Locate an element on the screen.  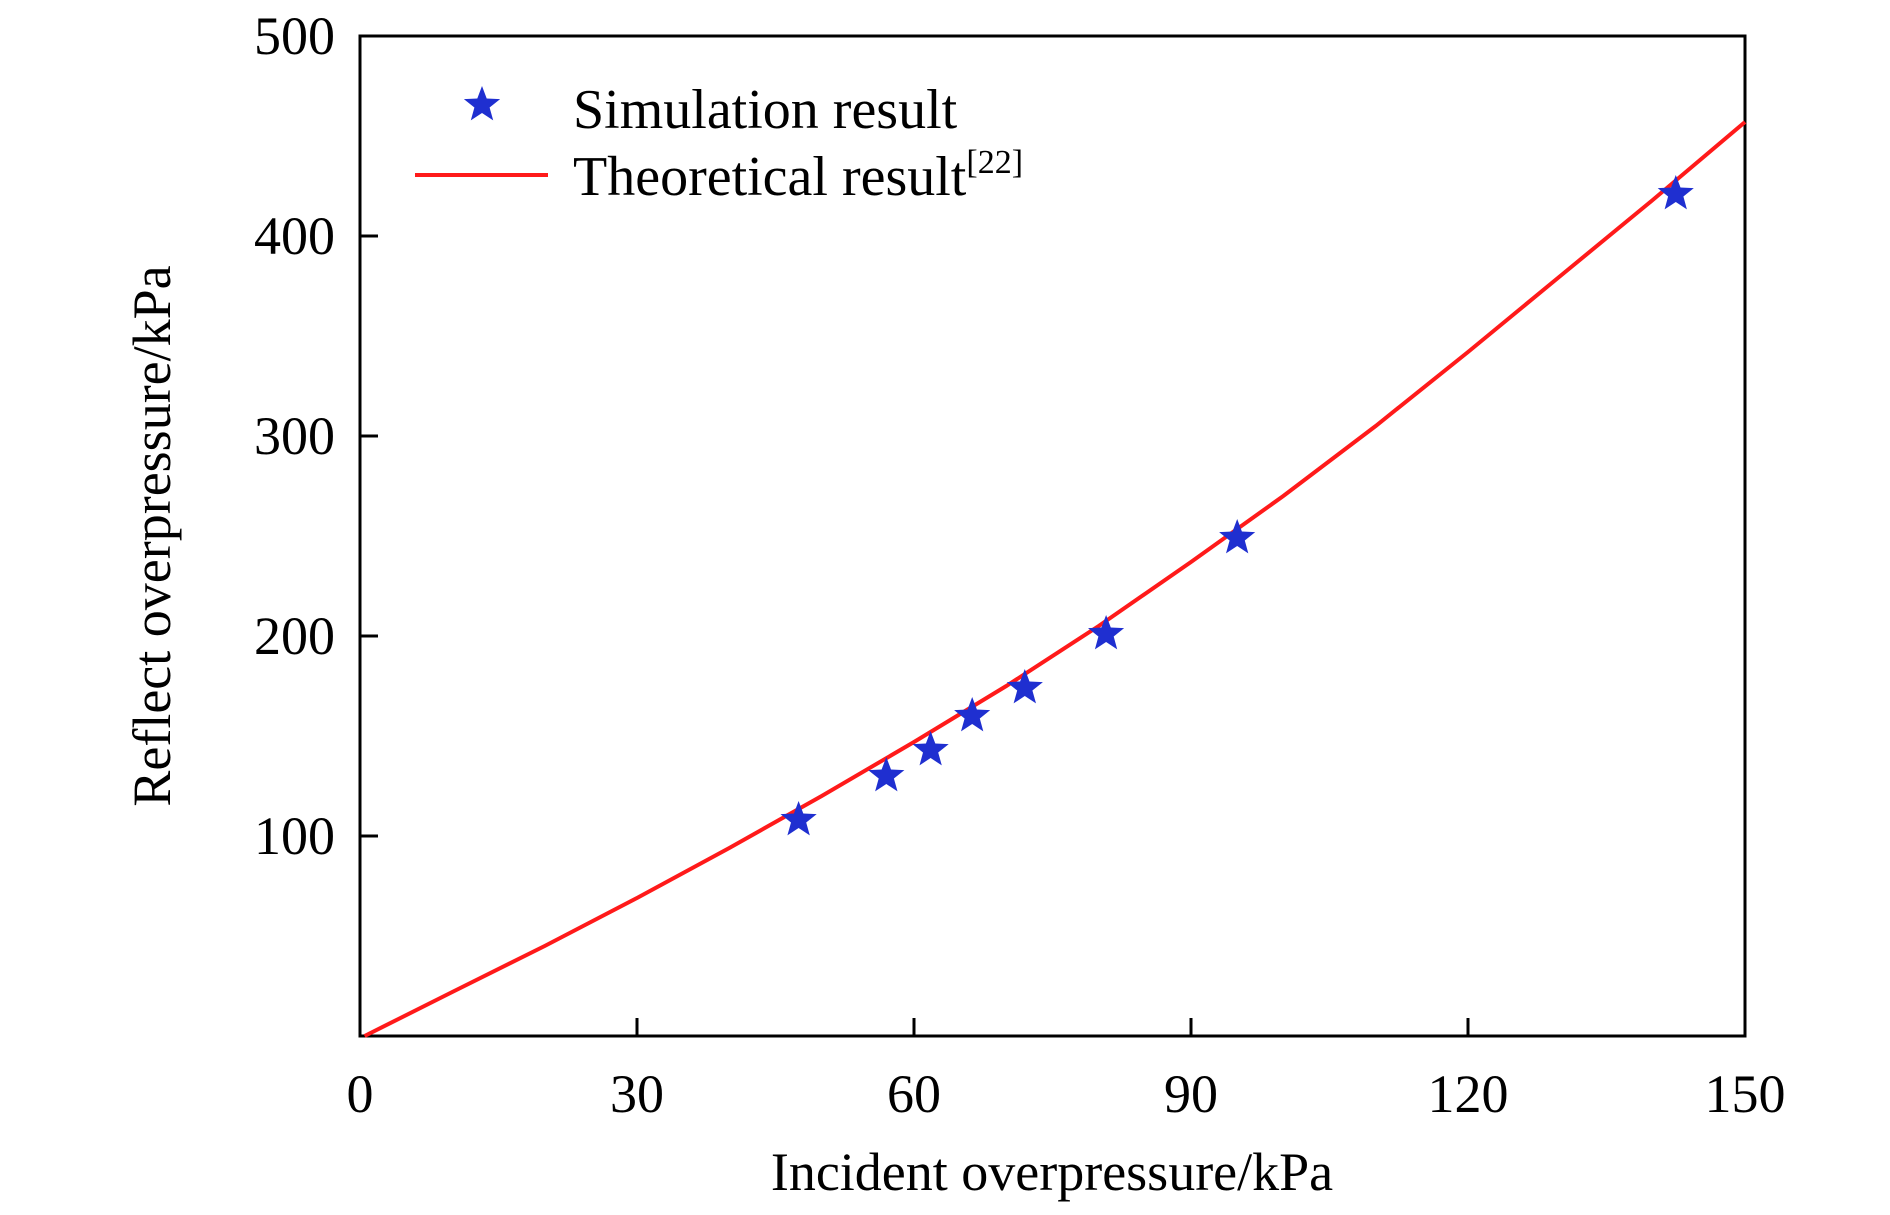
legend: Simulation result Theoretical result[22] is located at coordinates (719, 143).